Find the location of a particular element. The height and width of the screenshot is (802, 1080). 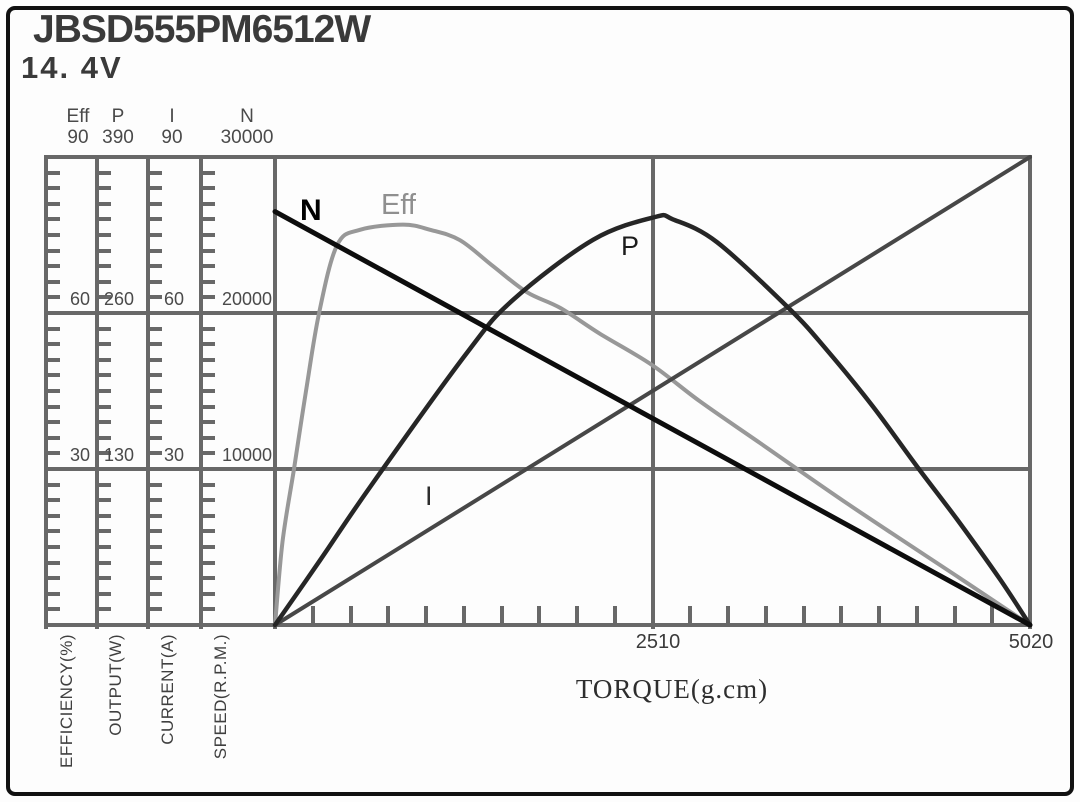

grid-top-line is located at coordinates (538, 157).